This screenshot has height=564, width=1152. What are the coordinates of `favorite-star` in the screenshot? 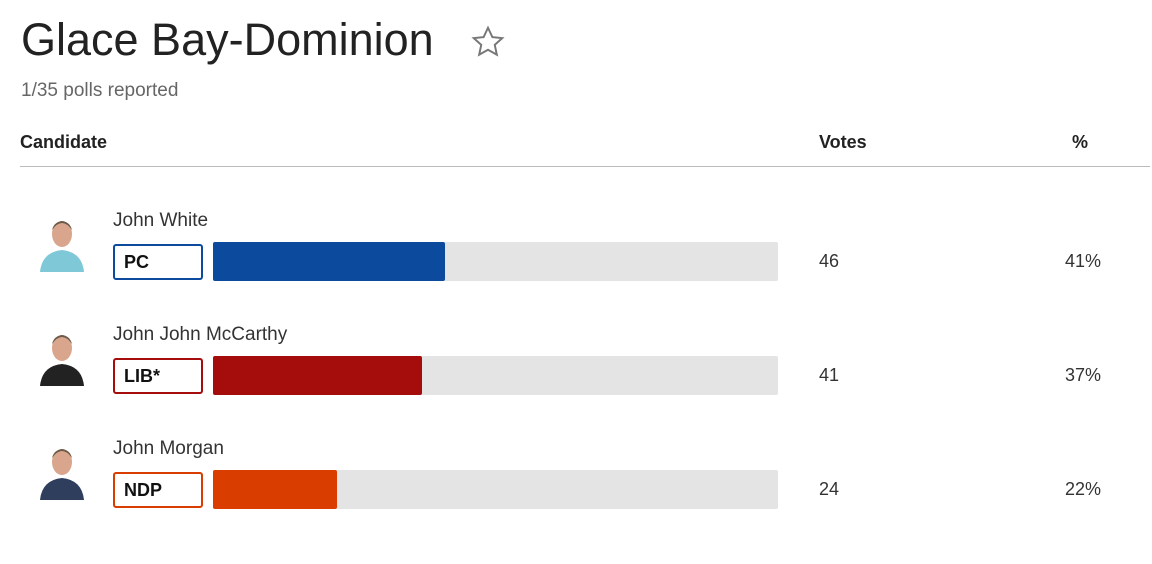 It's located at (488, 42).